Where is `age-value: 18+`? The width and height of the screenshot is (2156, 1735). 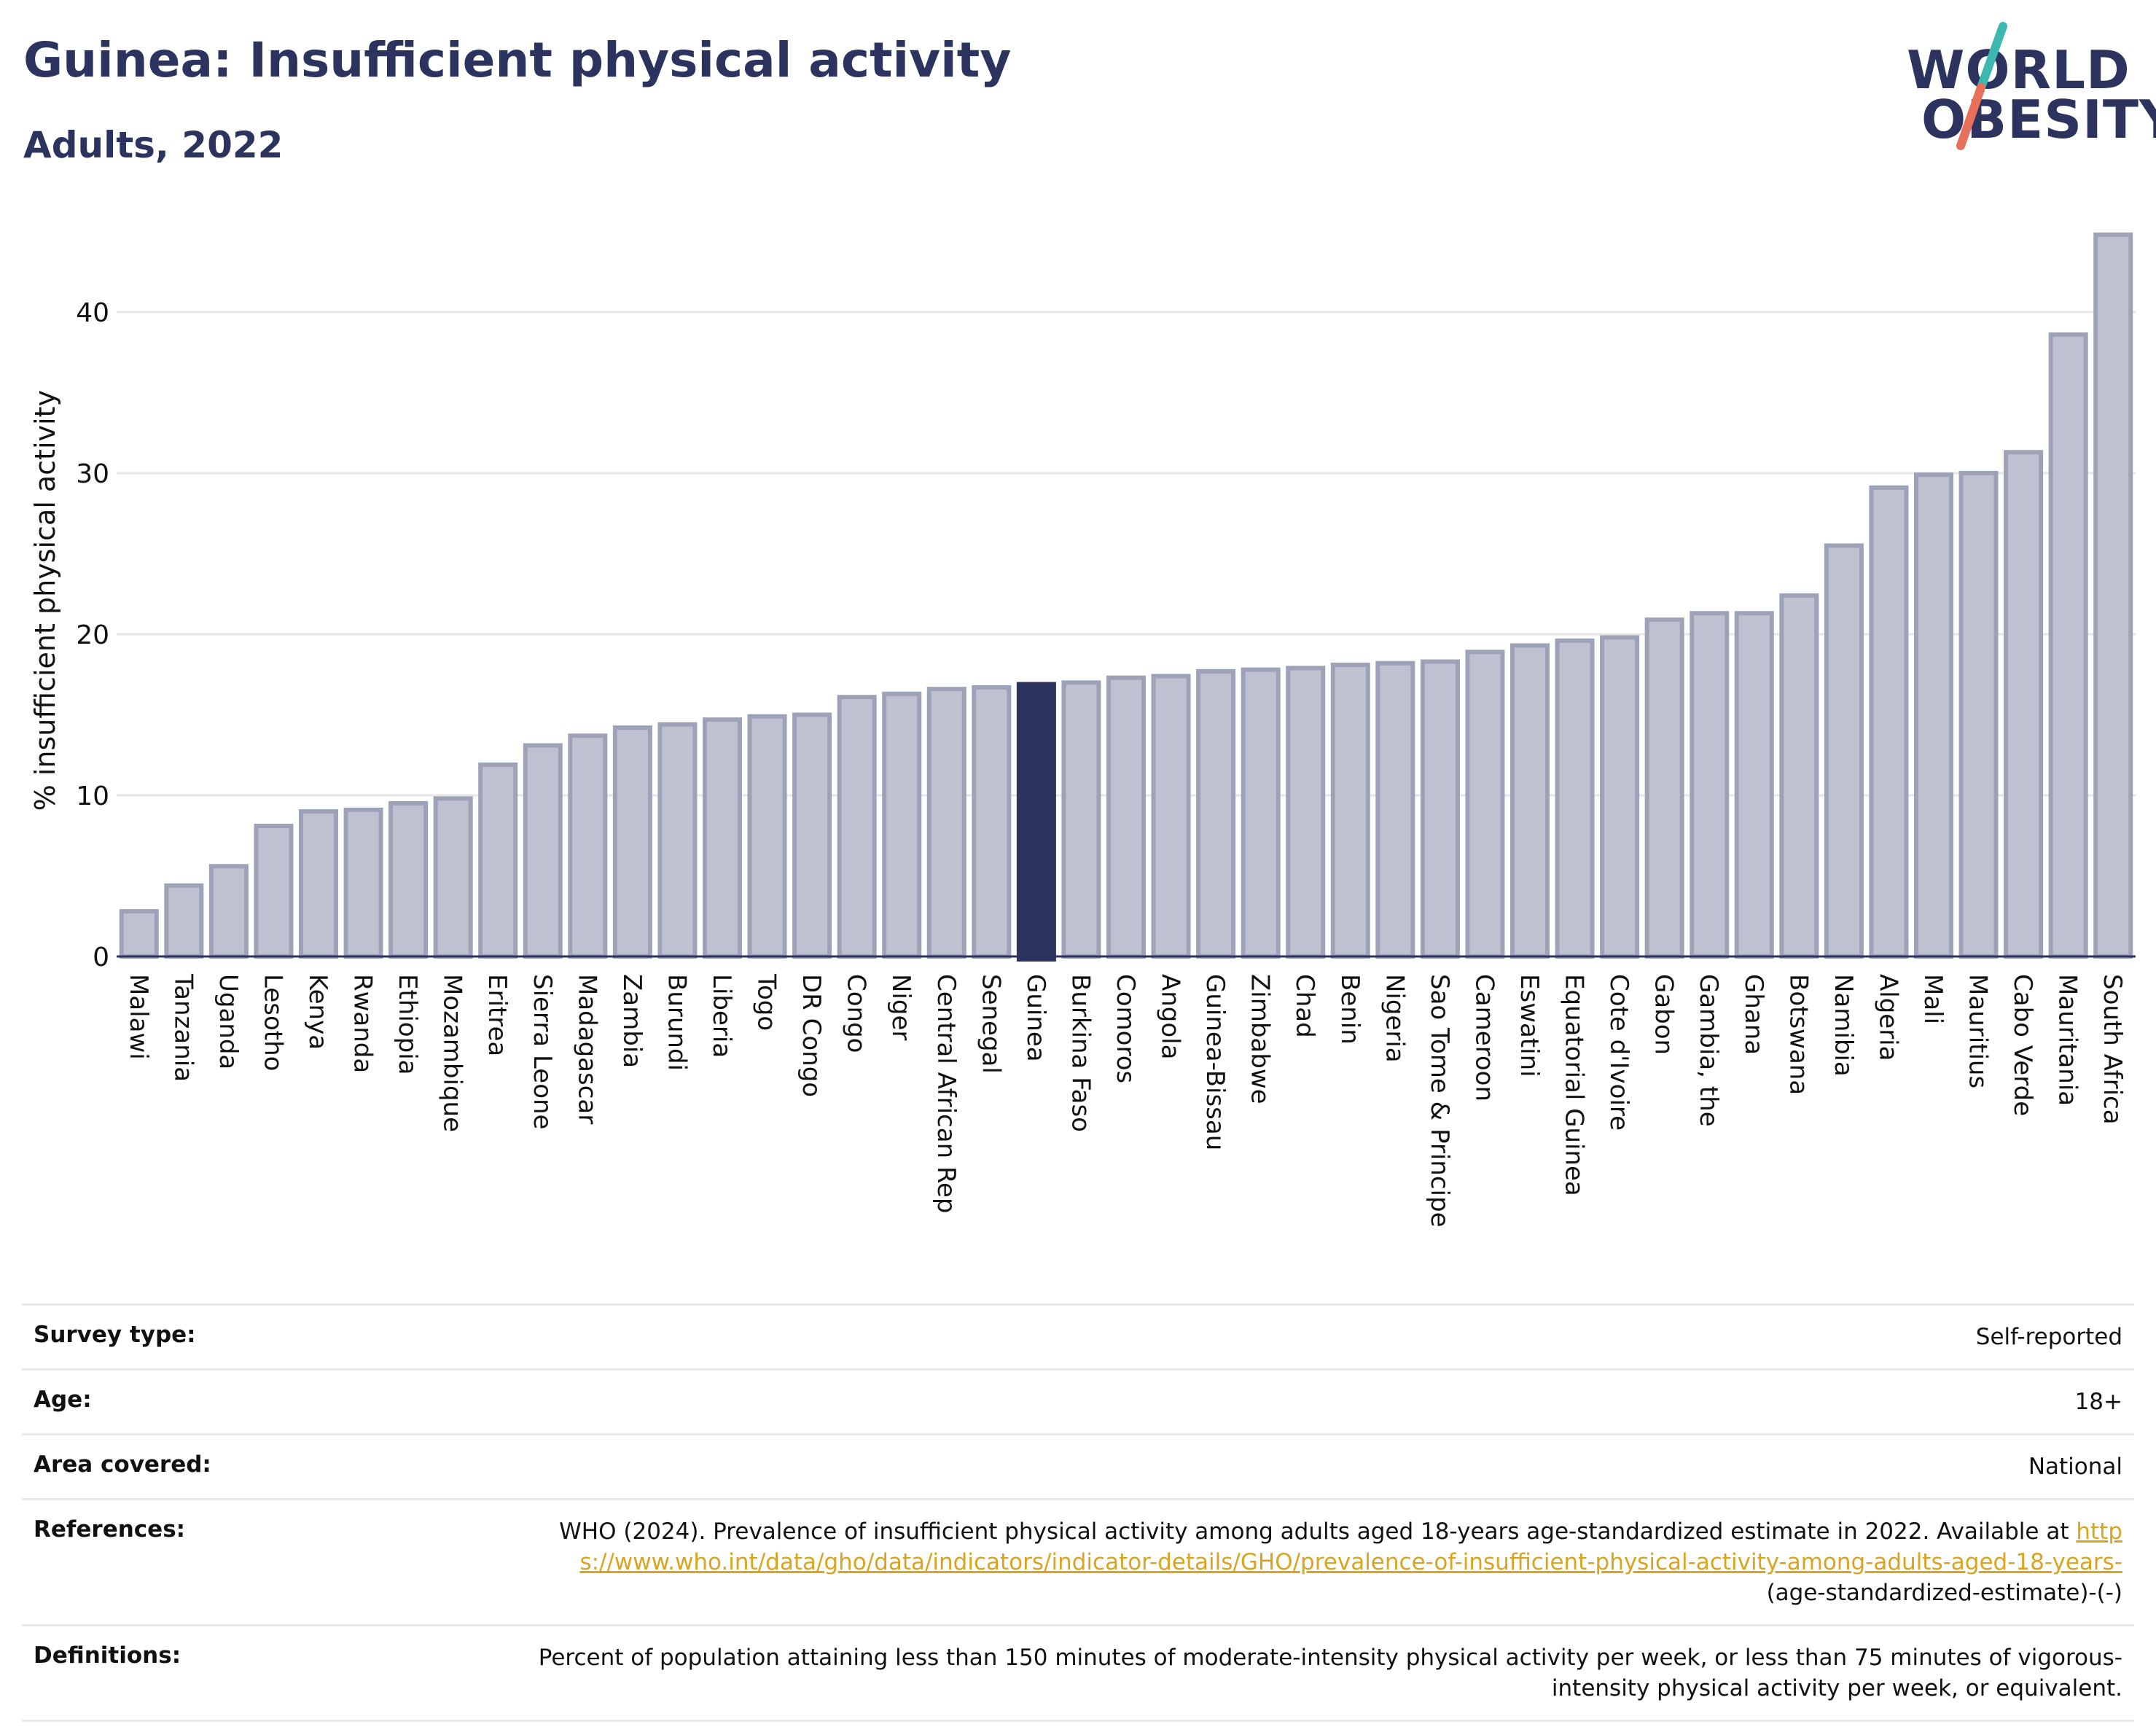 age-value: 18+ is located at coordinates (2098, 1402).